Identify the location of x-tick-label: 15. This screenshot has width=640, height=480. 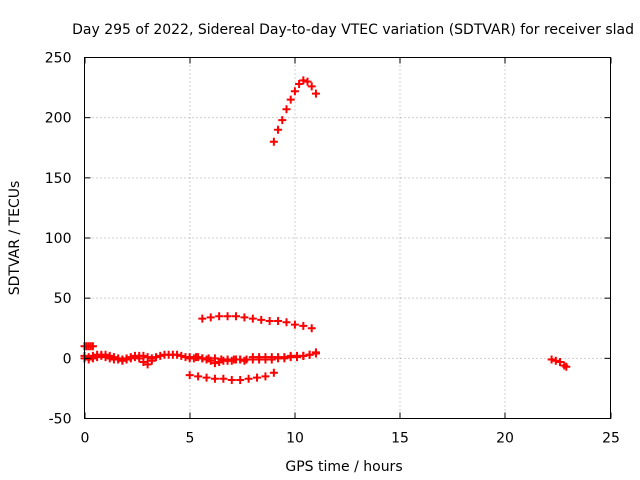
(400, 439).